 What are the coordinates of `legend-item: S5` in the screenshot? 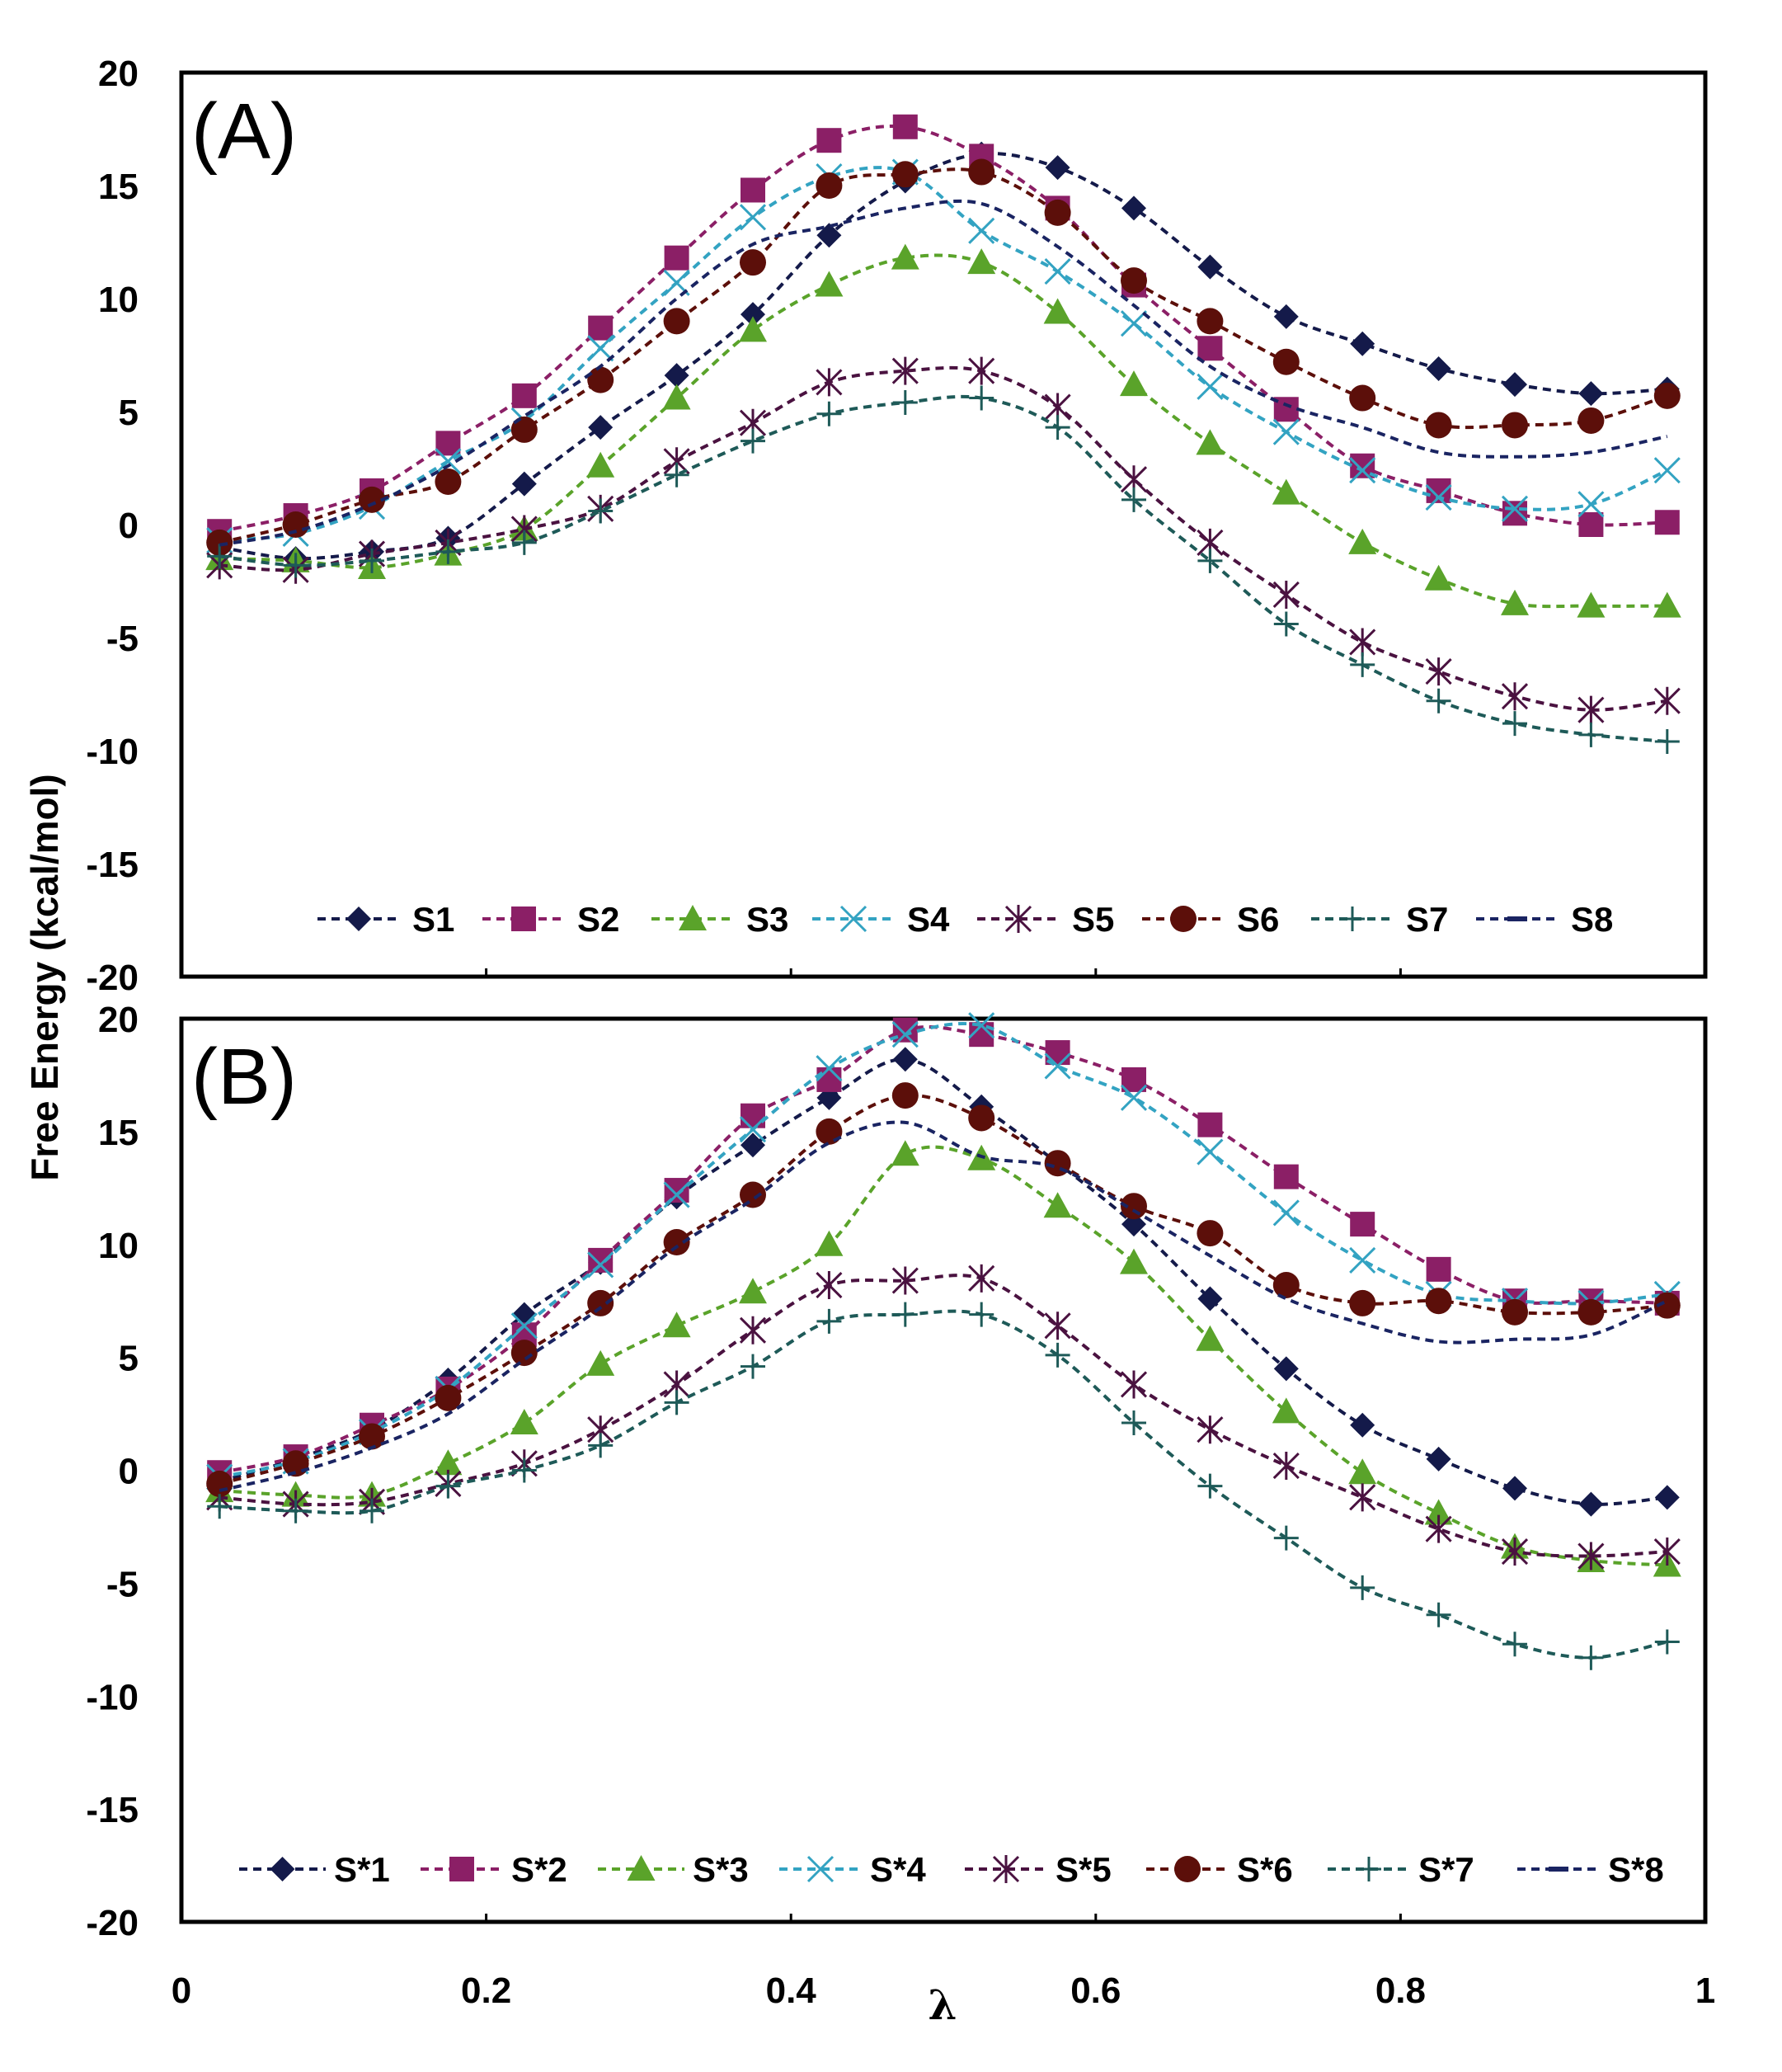 It's located at (1045, 920).